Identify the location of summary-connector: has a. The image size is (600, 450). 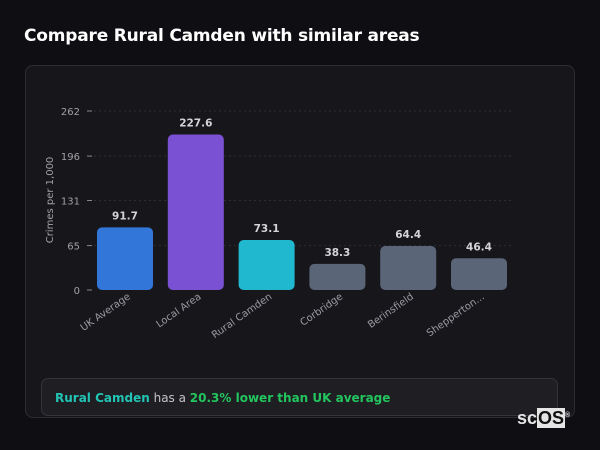
(169, 398).